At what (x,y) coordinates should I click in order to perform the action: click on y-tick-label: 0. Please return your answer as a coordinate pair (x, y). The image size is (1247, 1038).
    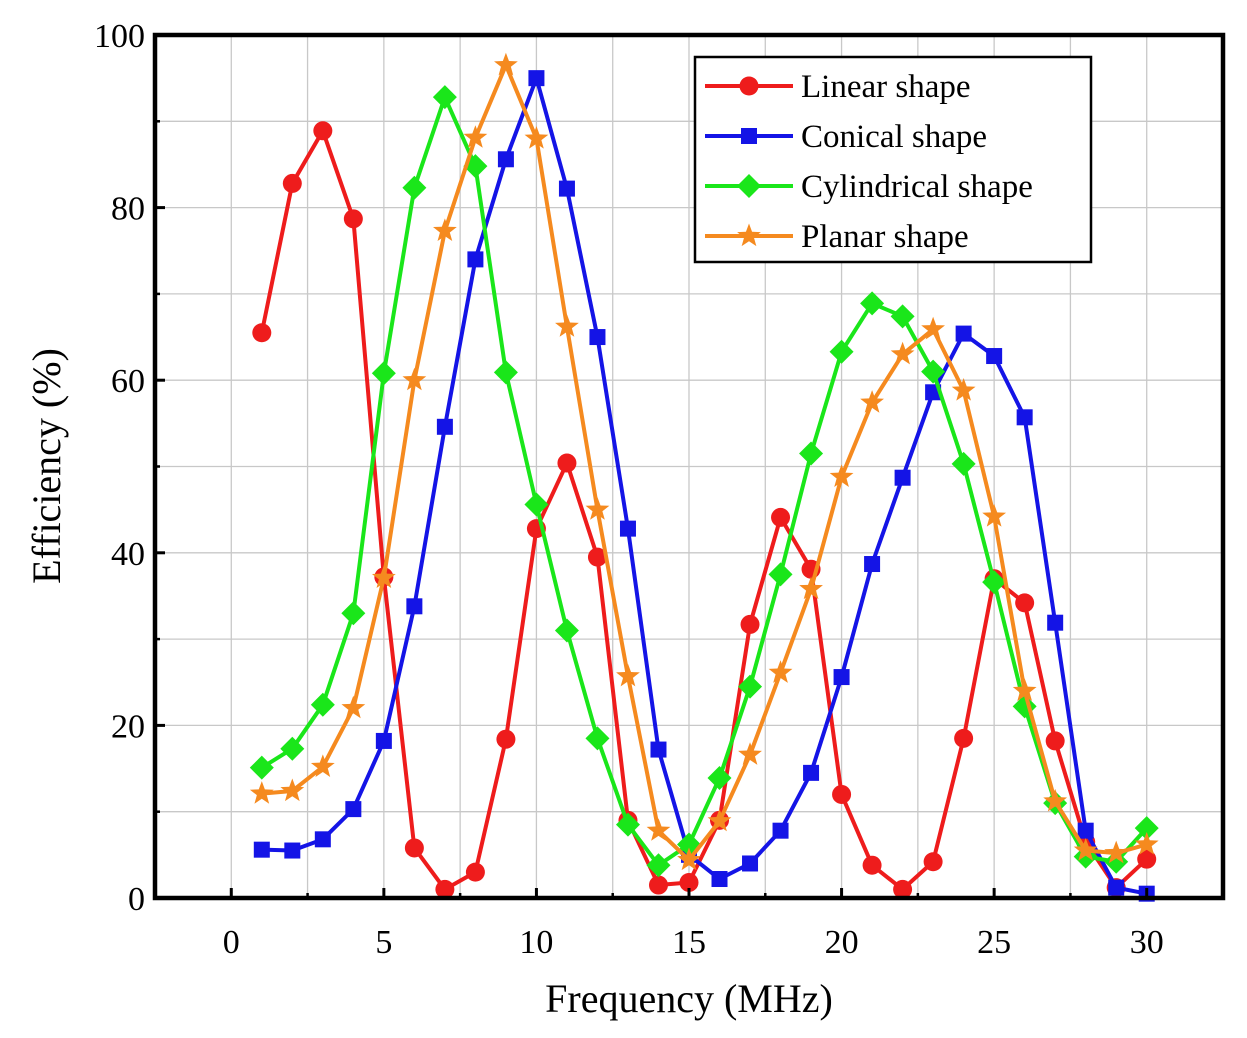
    Looking at the image, I should click on (136, 899).